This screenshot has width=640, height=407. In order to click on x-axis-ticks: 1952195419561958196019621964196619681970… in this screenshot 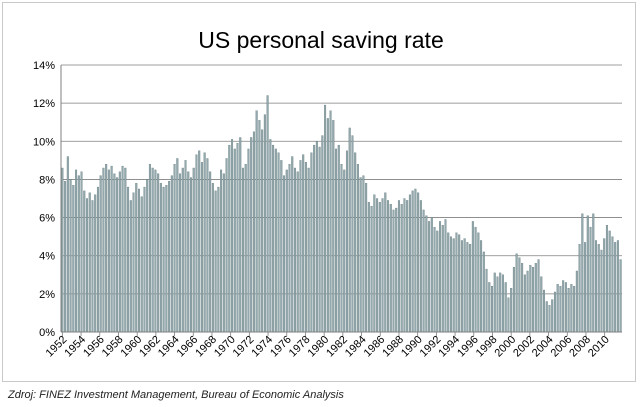, I will do `click(328, 345)`.